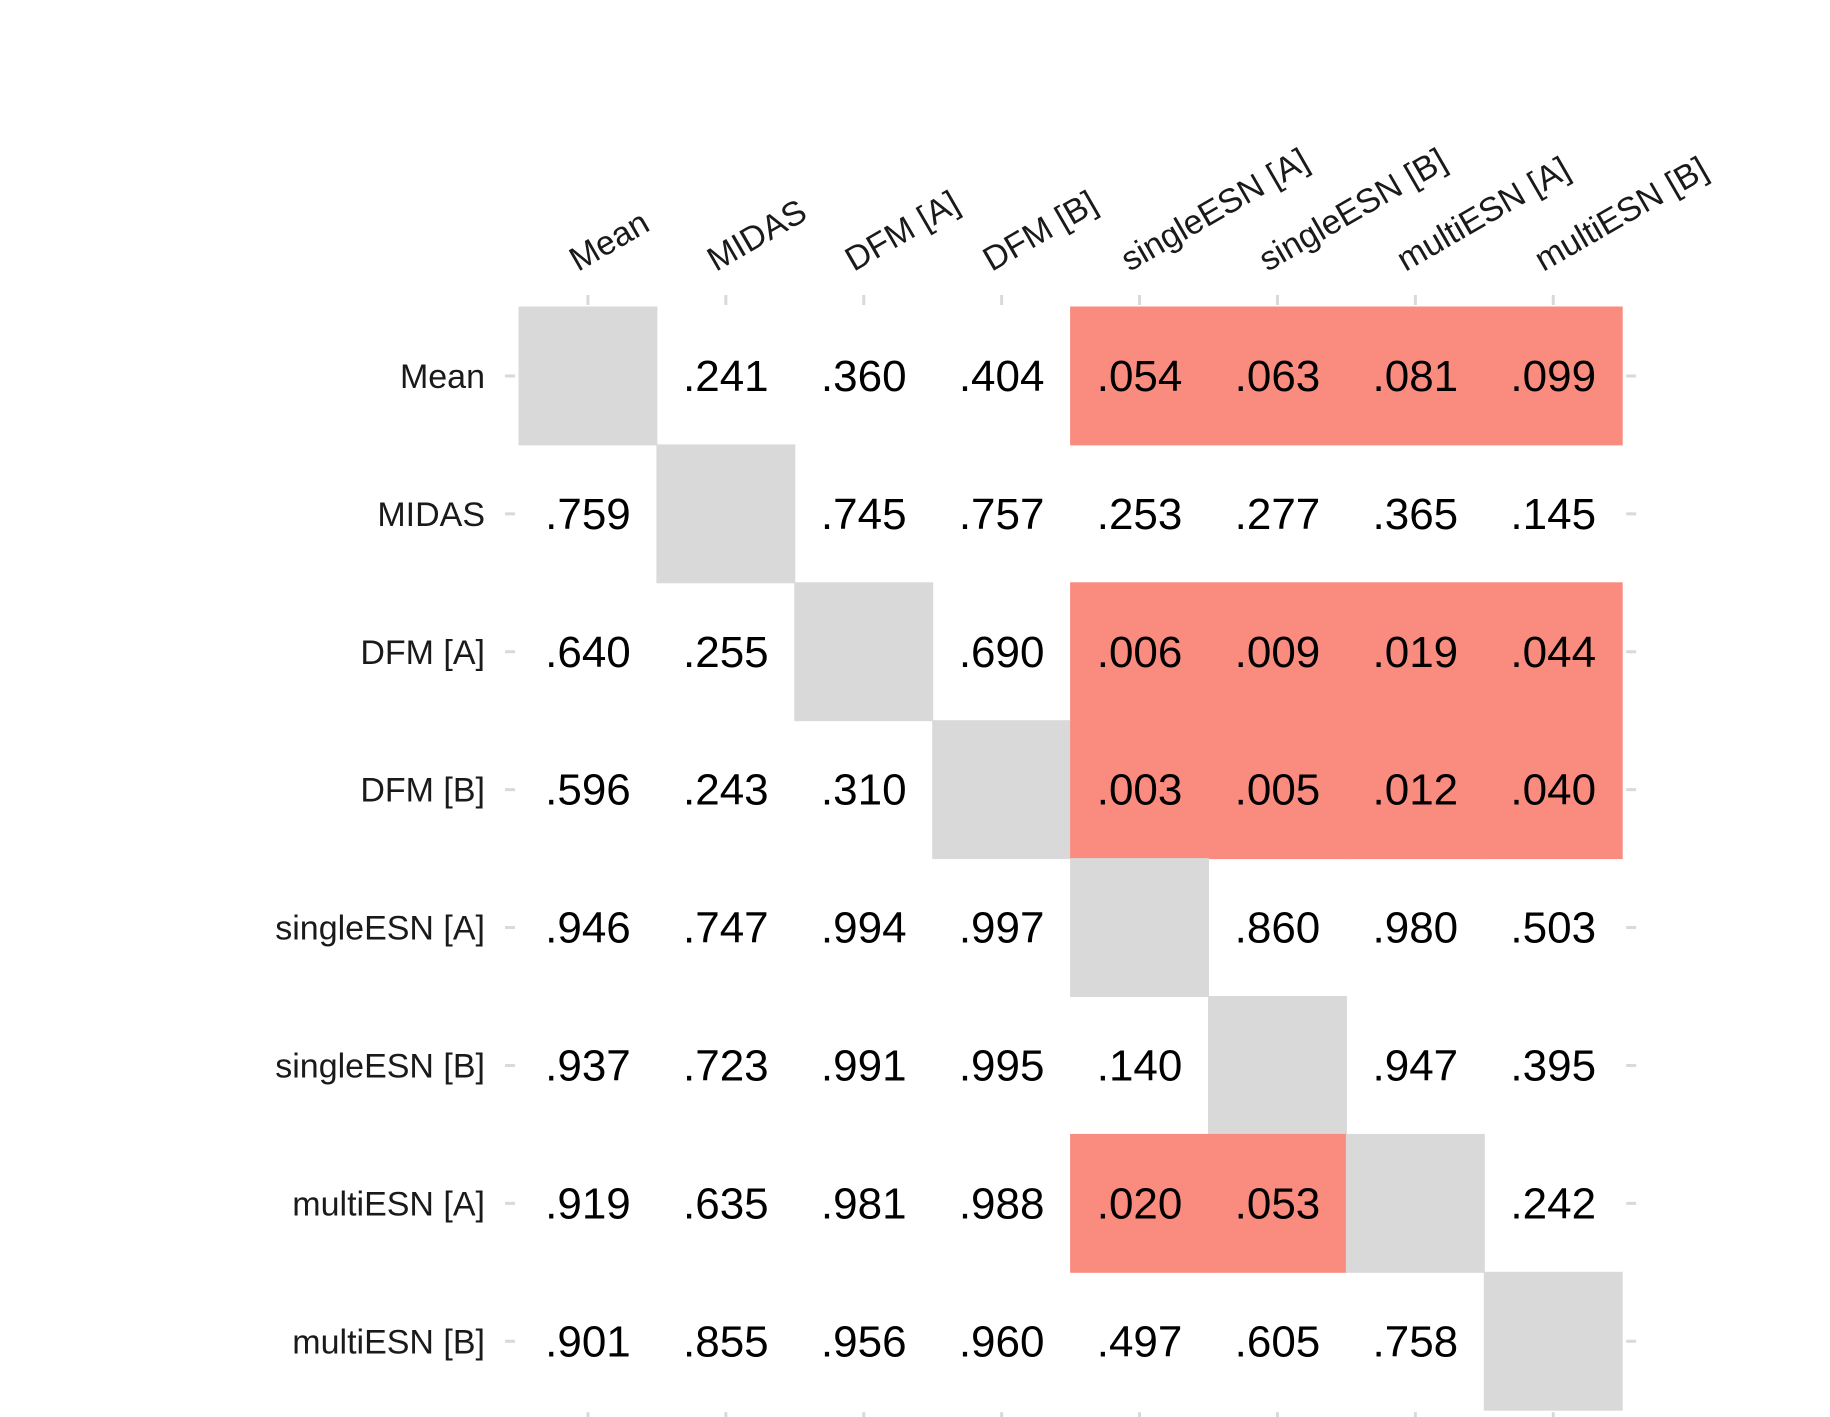  What do you see at coordinates (442, 377) in the screenshot?
I see `row-label: Mean` at bounding box center [442, 377].